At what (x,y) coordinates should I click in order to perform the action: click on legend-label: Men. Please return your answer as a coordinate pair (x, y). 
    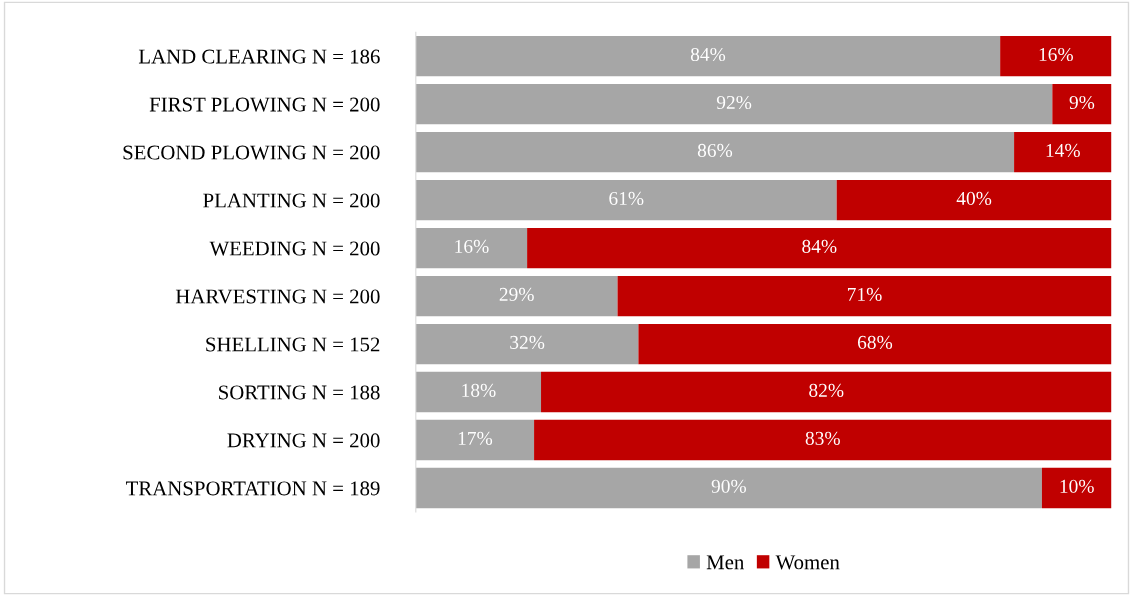
    Looking at the image, I should click on (725, 562).